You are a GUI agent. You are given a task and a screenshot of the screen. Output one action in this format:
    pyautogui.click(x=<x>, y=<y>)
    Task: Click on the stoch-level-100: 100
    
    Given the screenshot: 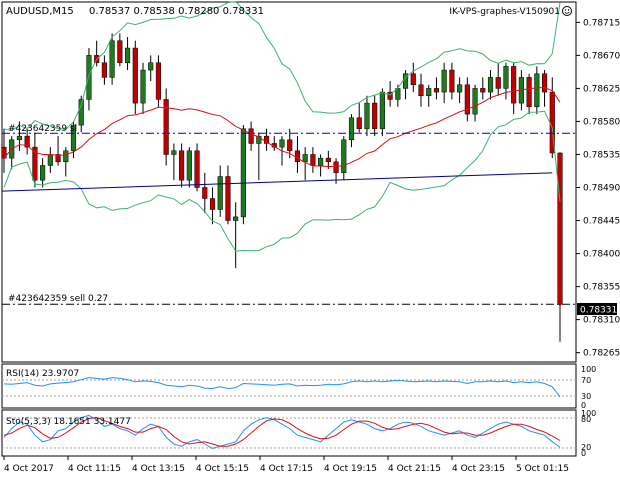 What is the action you would take?
    pyautogui.click(x=588, y=413)
    